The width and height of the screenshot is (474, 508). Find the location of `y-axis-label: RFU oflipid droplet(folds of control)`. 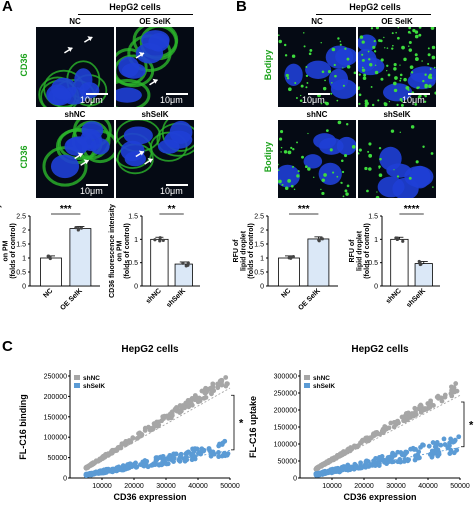

y-axis-label: RFU oflipid droplet(folds of control) is located at coordinates (244, 251).